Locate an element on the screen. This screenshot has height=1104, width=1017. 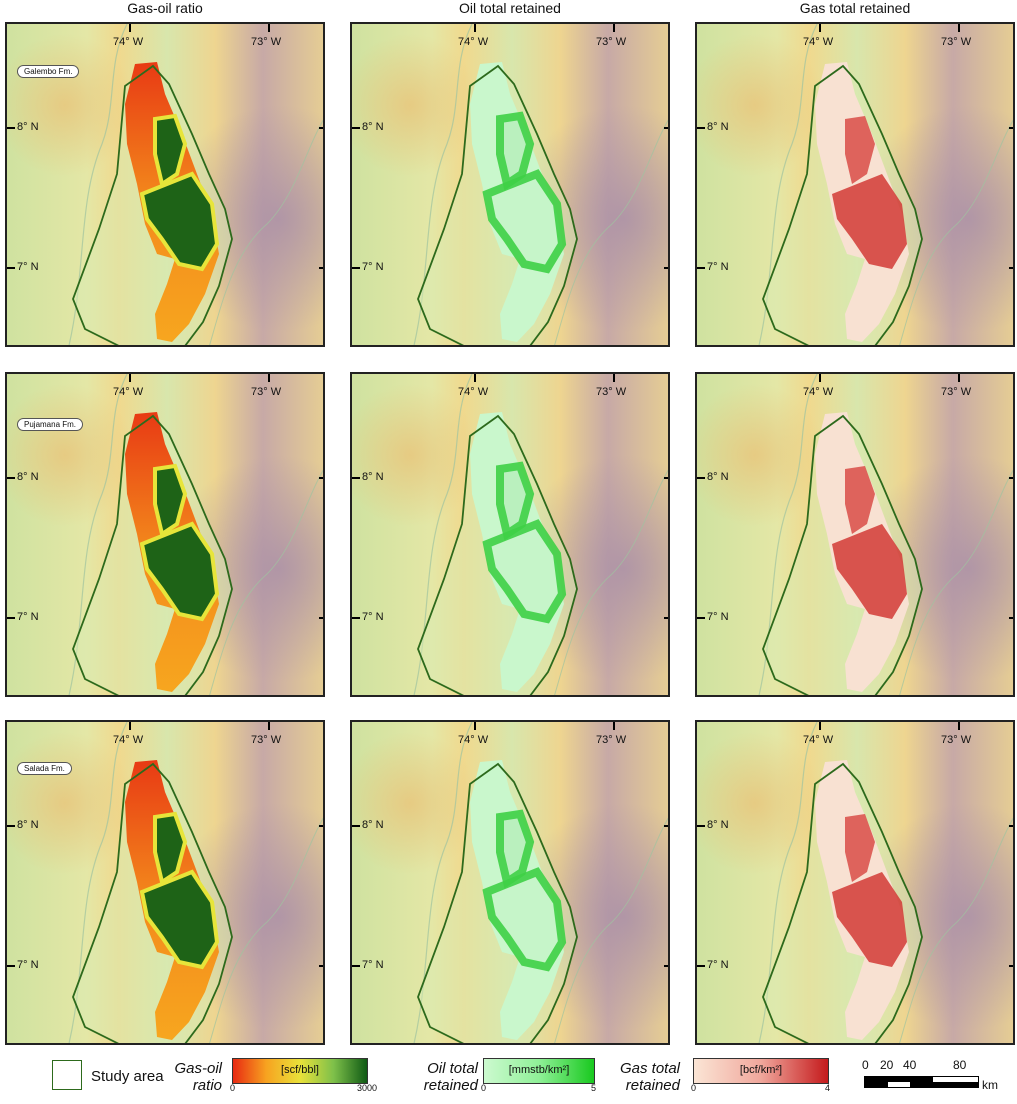
scale-bar: 0 20 40 80 km is located at coordinates (932, 1076).